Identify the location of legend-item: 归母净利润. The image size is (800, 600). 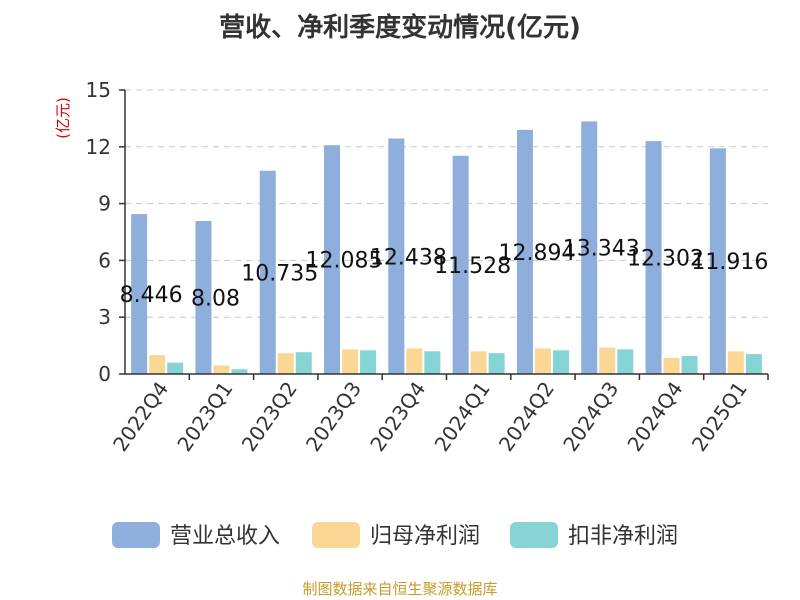
(396, 535).